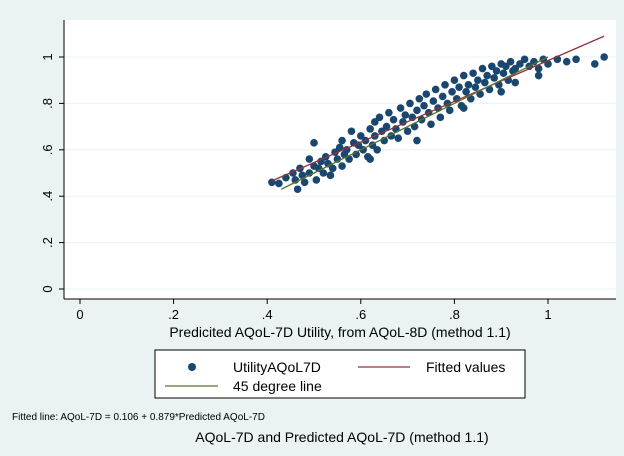 Image resolution: width=624 pixels, height=456 pixels. Describe the element at coordinates (47, 149) in the screenshot. I see `y-tick-label: .6` at that location.